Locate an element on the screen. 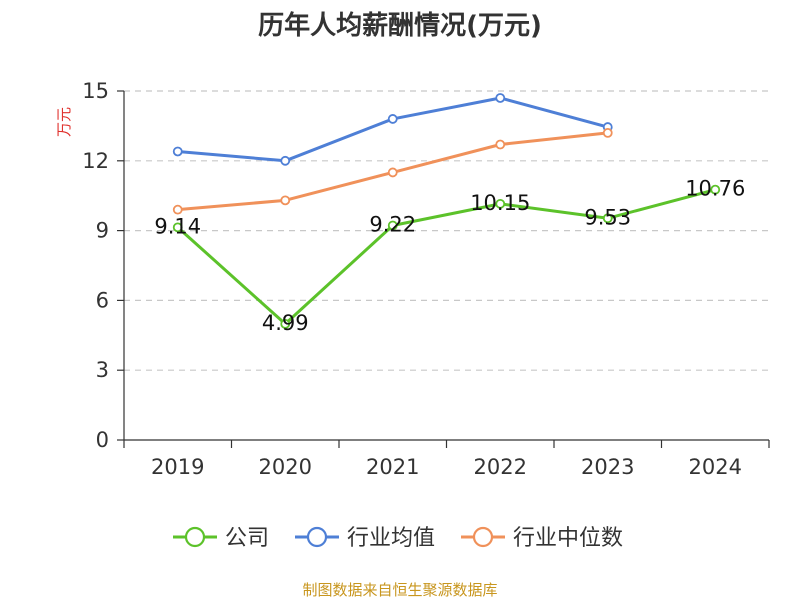 This screenshot has height=600, width=800. data-label: 9.14 is located at coordinates (177, 226).